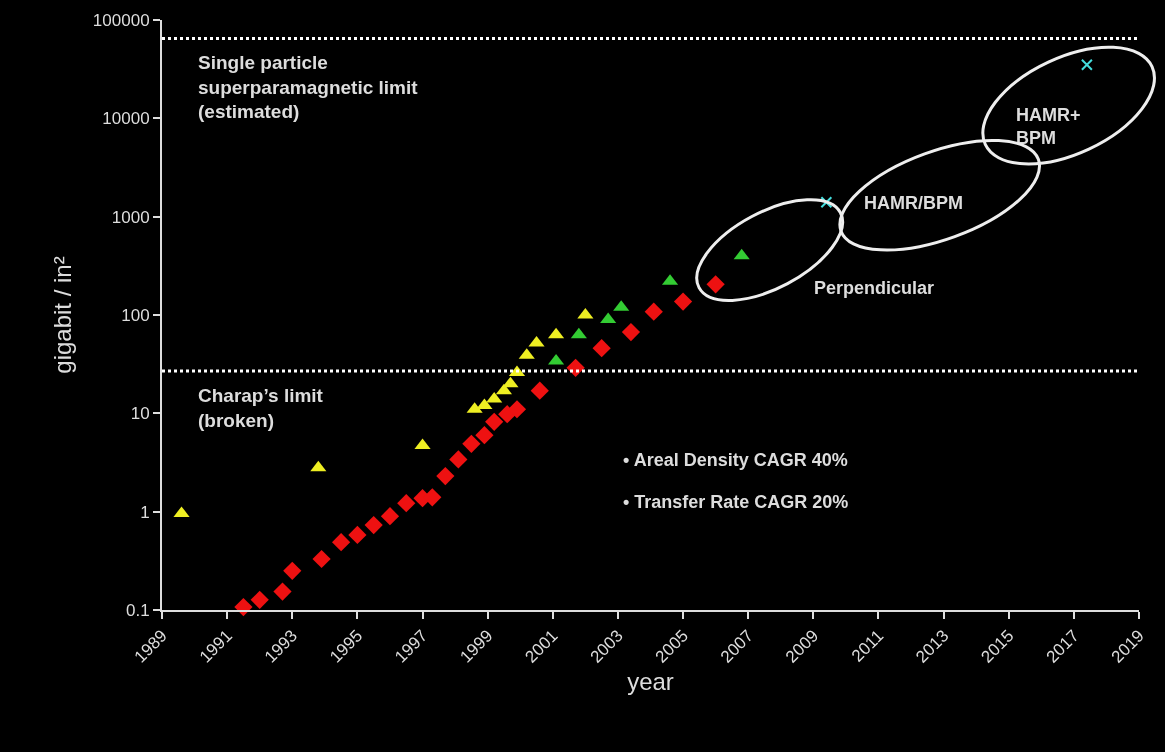  Describe the element at coordinates (137, 610) in the screenshot. I see `y-tick-label: 0.1` at that location.